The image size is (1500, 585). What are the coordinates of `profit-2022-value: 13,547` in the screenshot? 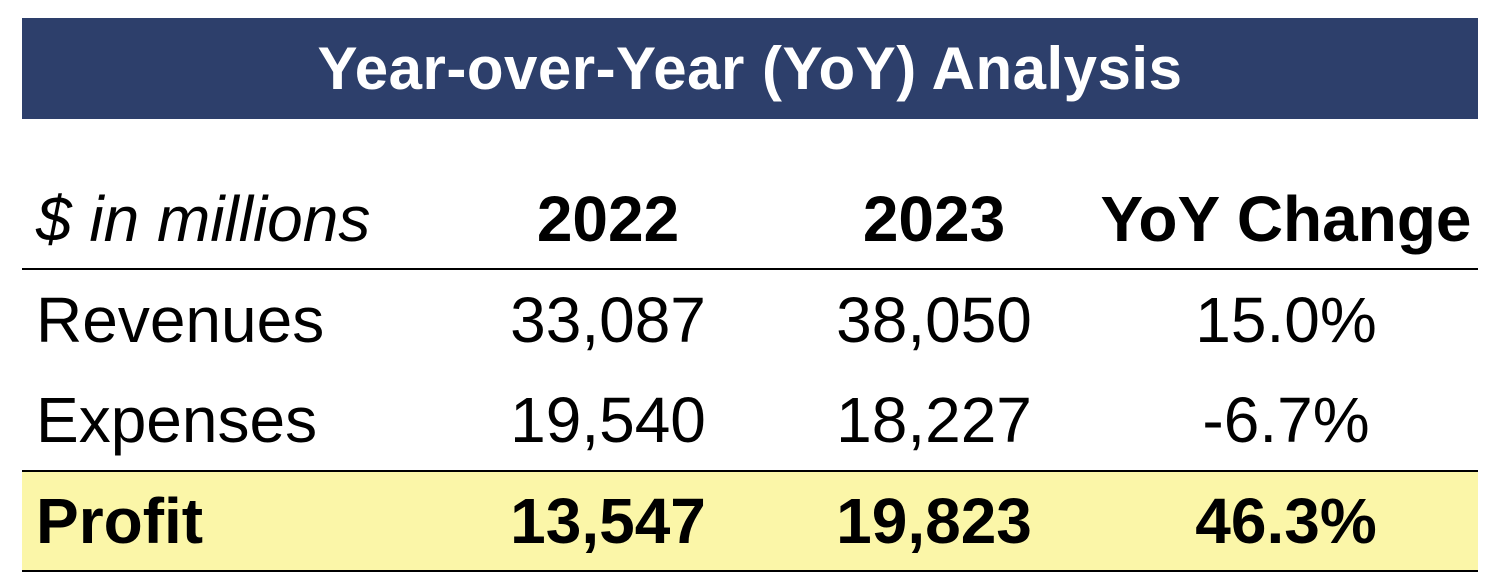 It's located at (608, 521).